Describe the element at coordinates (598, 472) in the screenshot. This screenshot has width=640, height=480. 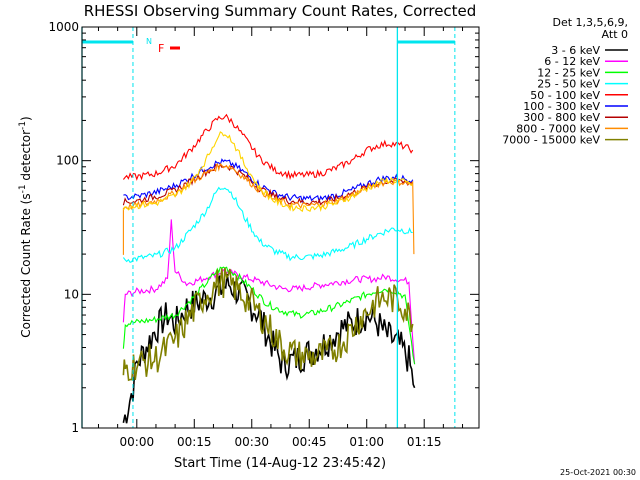
I see `footer-date: 25-Oct-2021 00:30` at that location.